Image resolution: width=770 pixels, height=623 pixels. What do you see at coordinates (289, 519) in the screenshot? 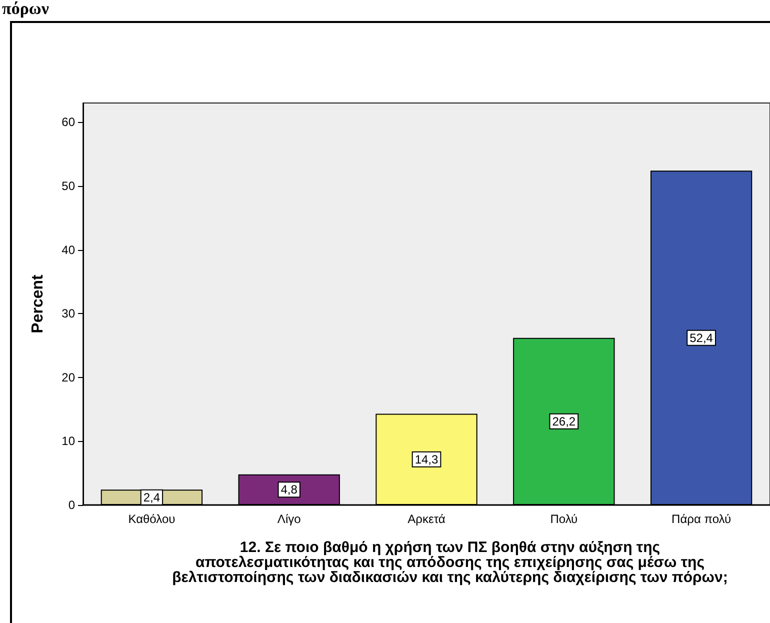
I see `x-tick-label: Λίγο` at bounding box center [289, 519].